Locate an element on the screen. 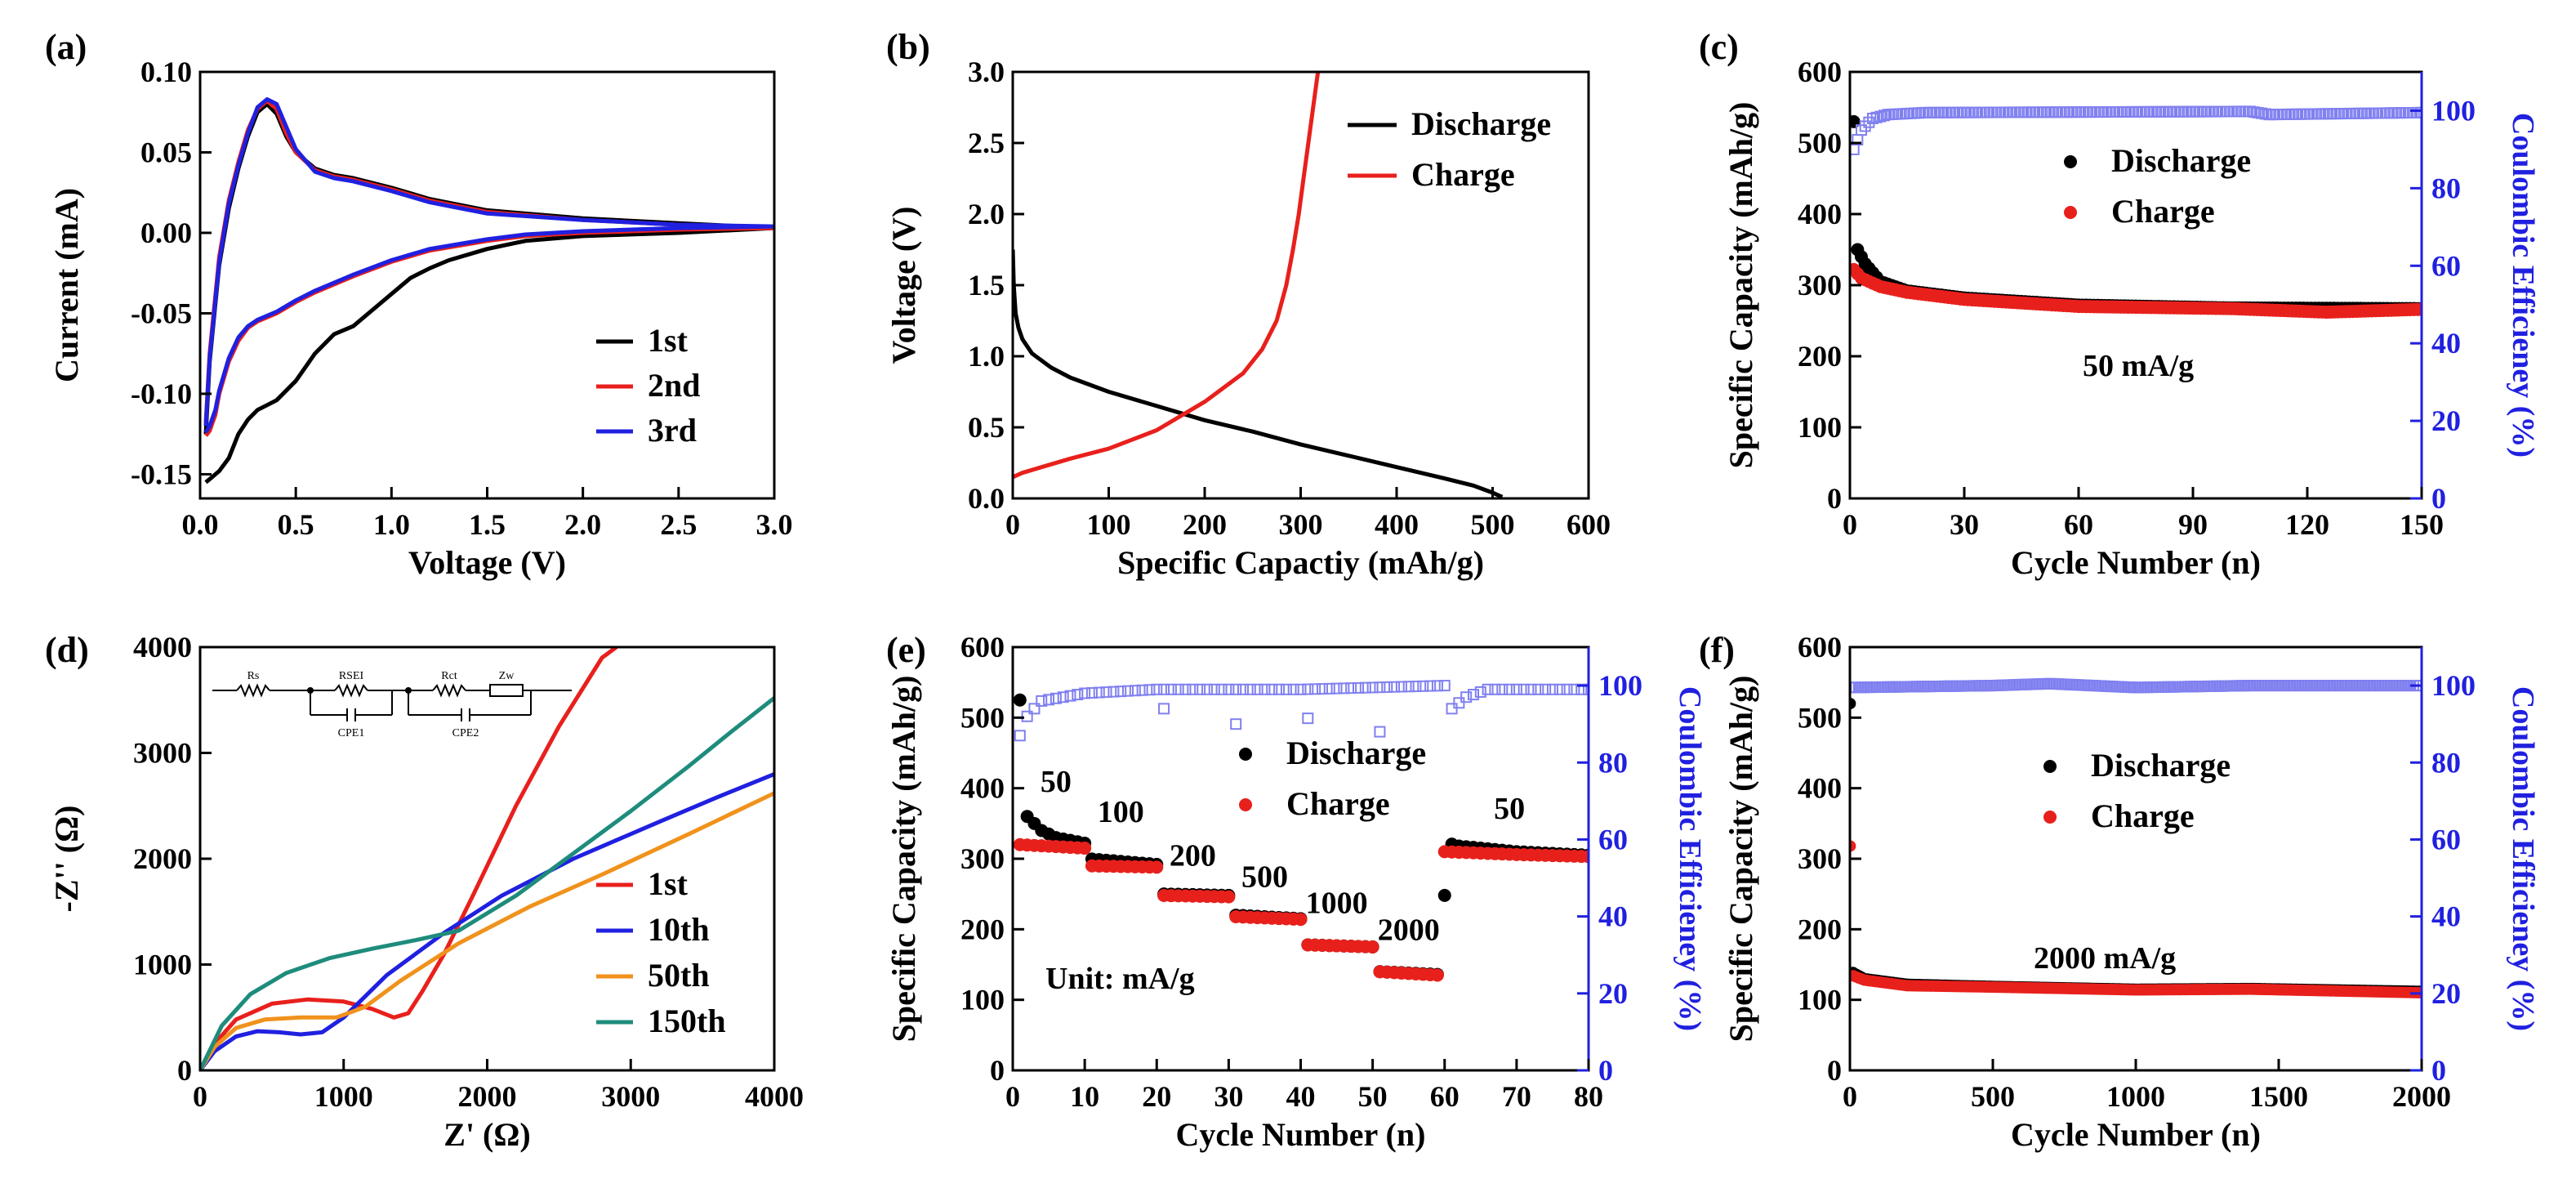 This screenshot has width=2576, height=1197. y-tick-label: 600 is located at coordinates (1820, 72).